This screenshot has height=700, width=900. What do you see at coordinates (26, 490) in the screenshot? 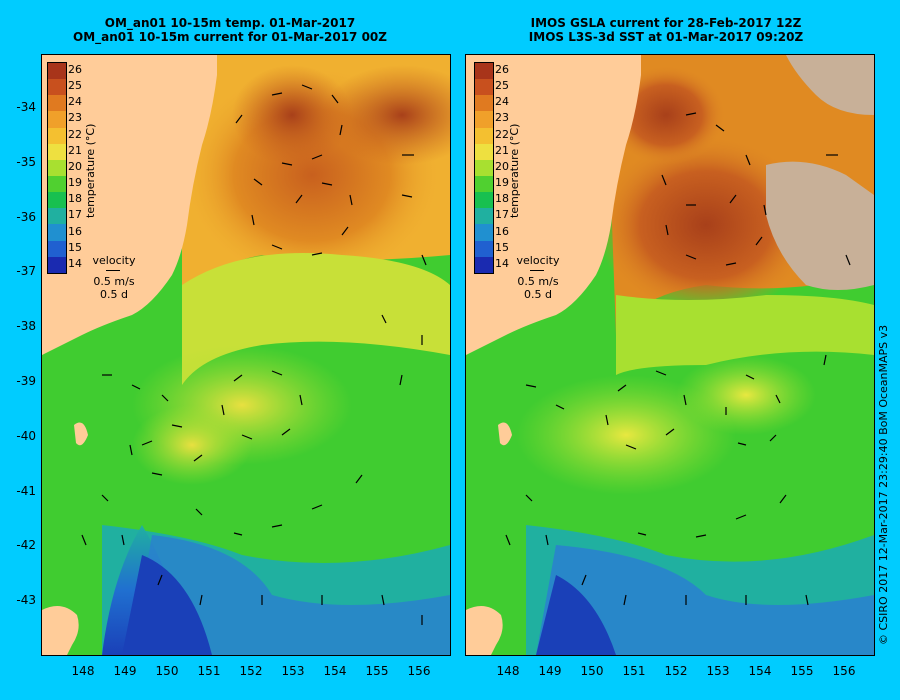
I see `latitude-tick-label: -41` at bounding box center [26, 490].